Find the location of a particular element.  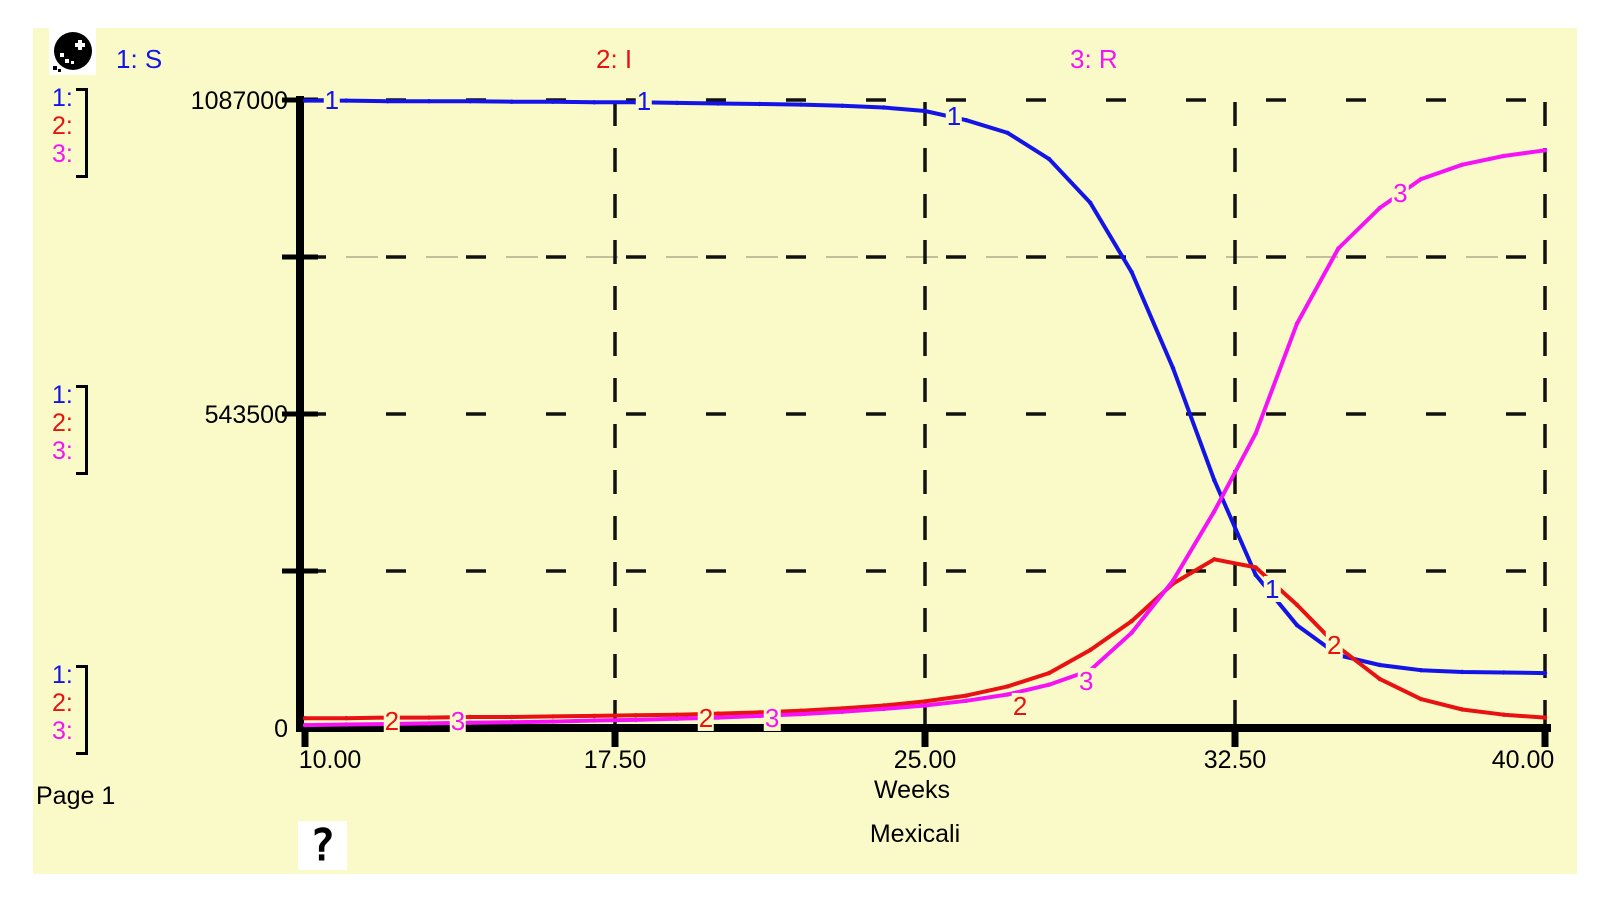

question-mark-glyph: ? is located at coordinates (322, 845).